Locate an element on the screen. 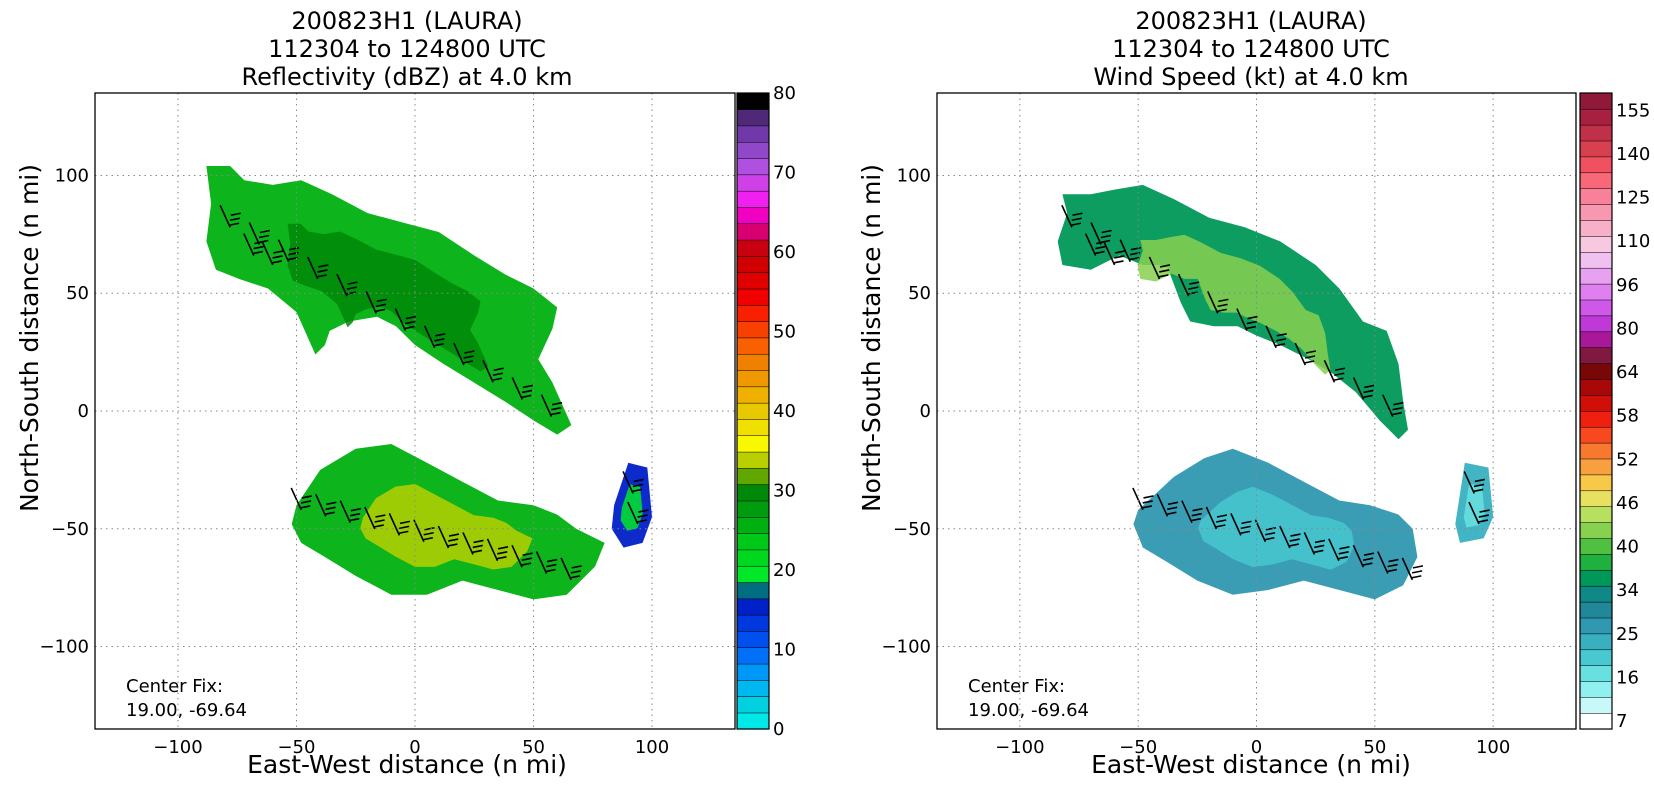 The width and height of the screenshot is (1654, 787). x-tick-label: 50 is located at coordinates (533, 747).